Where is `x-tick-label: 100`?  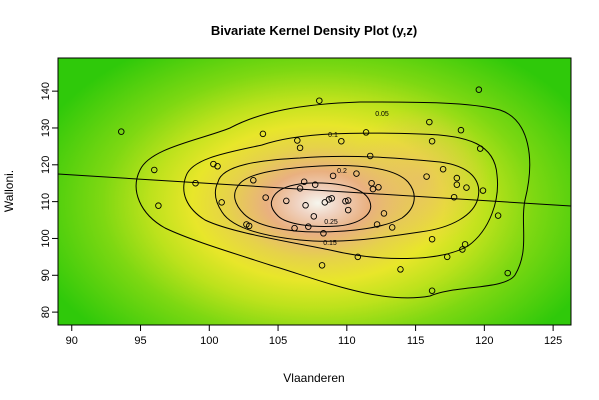
x-tick-label: 100 is located at coordinates (209, 341).